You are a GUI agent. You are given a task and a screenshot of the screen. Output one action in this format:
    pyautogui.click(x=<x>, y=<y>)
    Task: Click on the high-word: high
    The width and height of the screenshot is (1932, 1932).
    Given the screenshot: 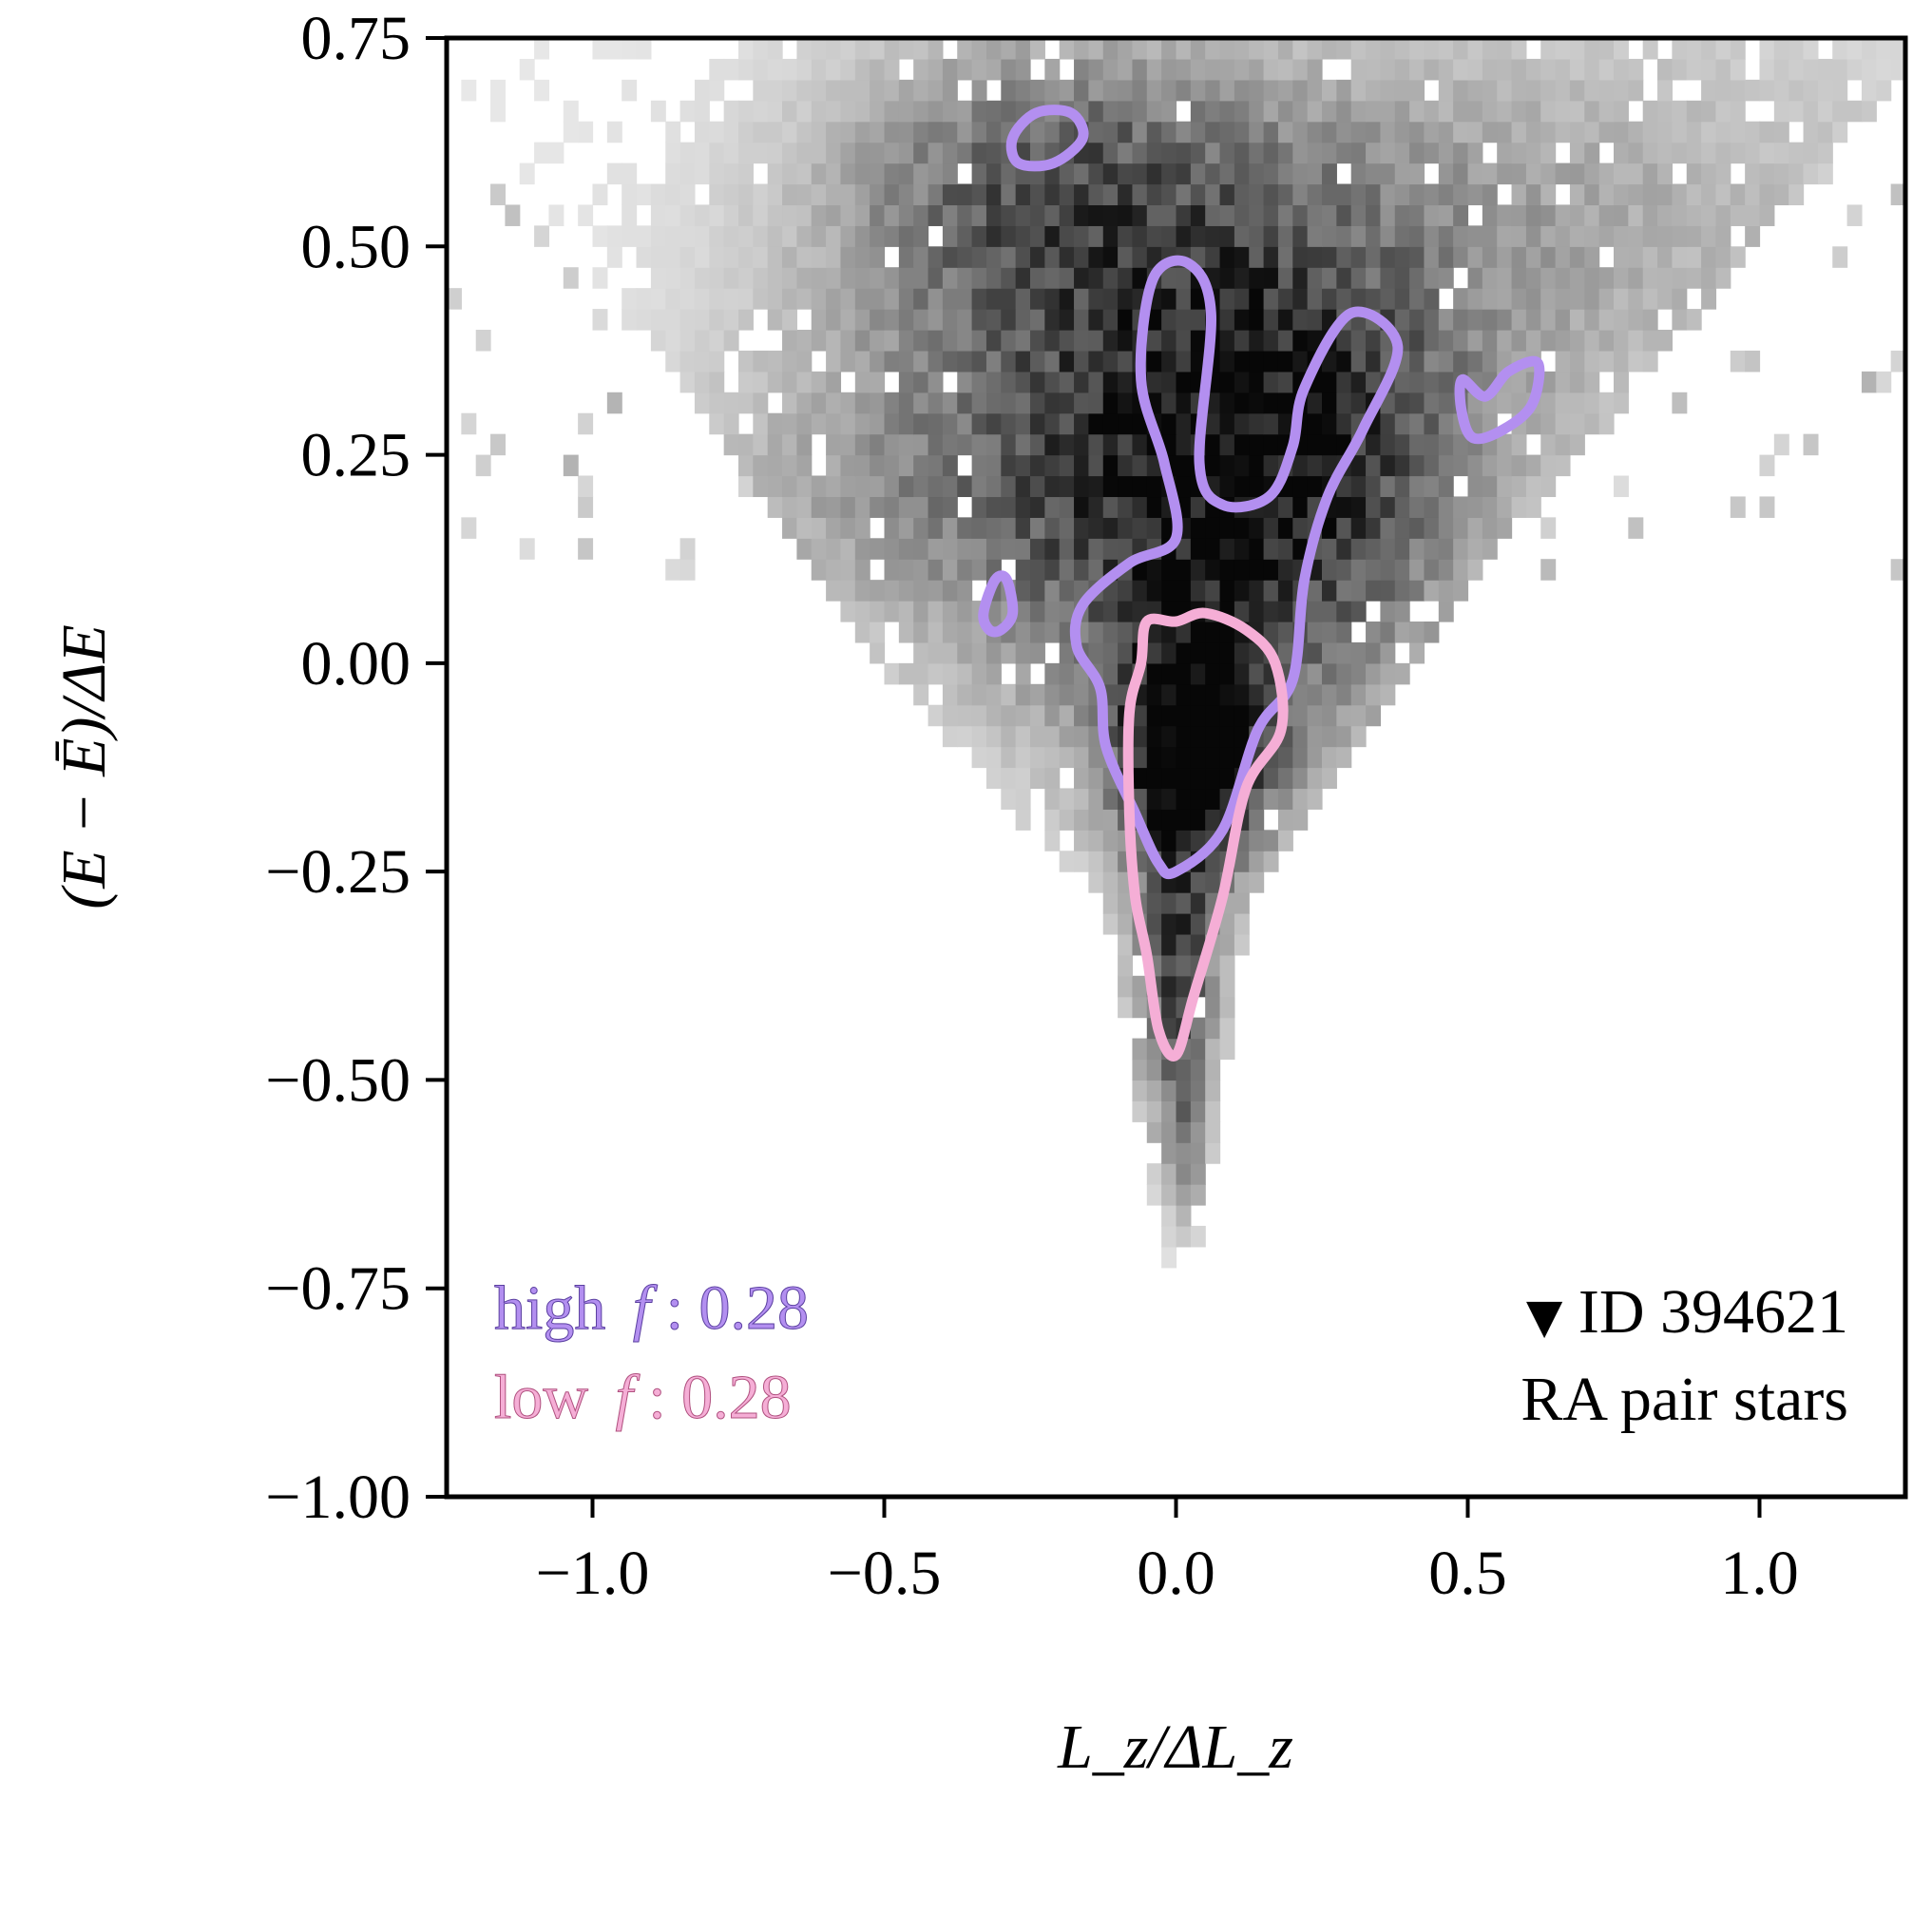 What is the action you would take?
    pyautogui.click(x=549, y=1308)
    